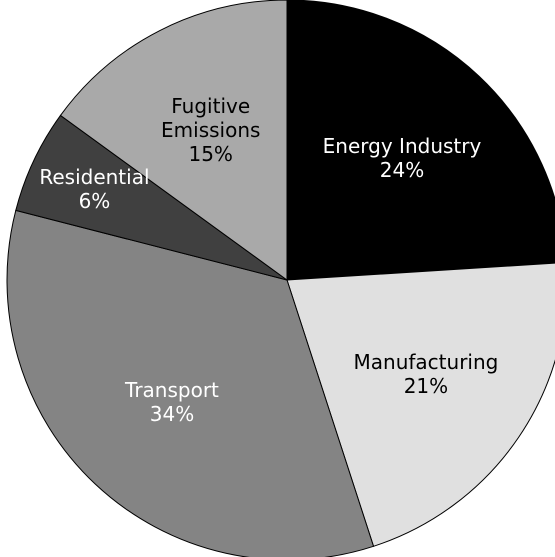 This screenshot has width=555, height=557. Describe the element at coordinates (210, 154) in the screenshot. I see `value-label: 15%` at that location.